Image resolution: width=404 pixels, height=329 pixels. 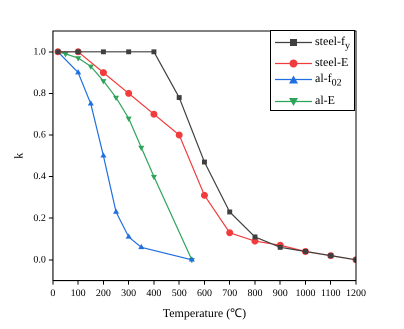 I want to click on x-tick-label: 500, so click(x=179, y=294).